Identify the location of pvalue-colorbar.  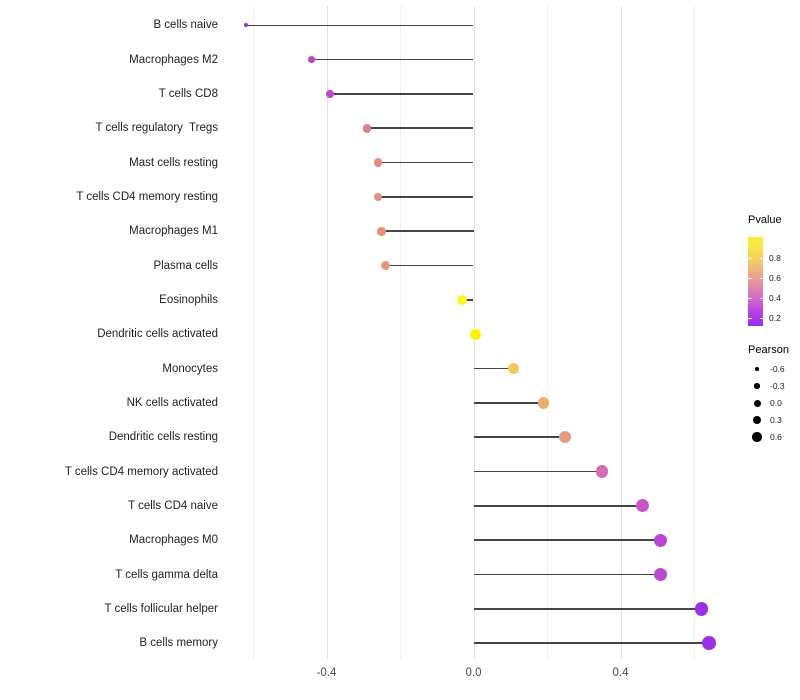
(755, 281).